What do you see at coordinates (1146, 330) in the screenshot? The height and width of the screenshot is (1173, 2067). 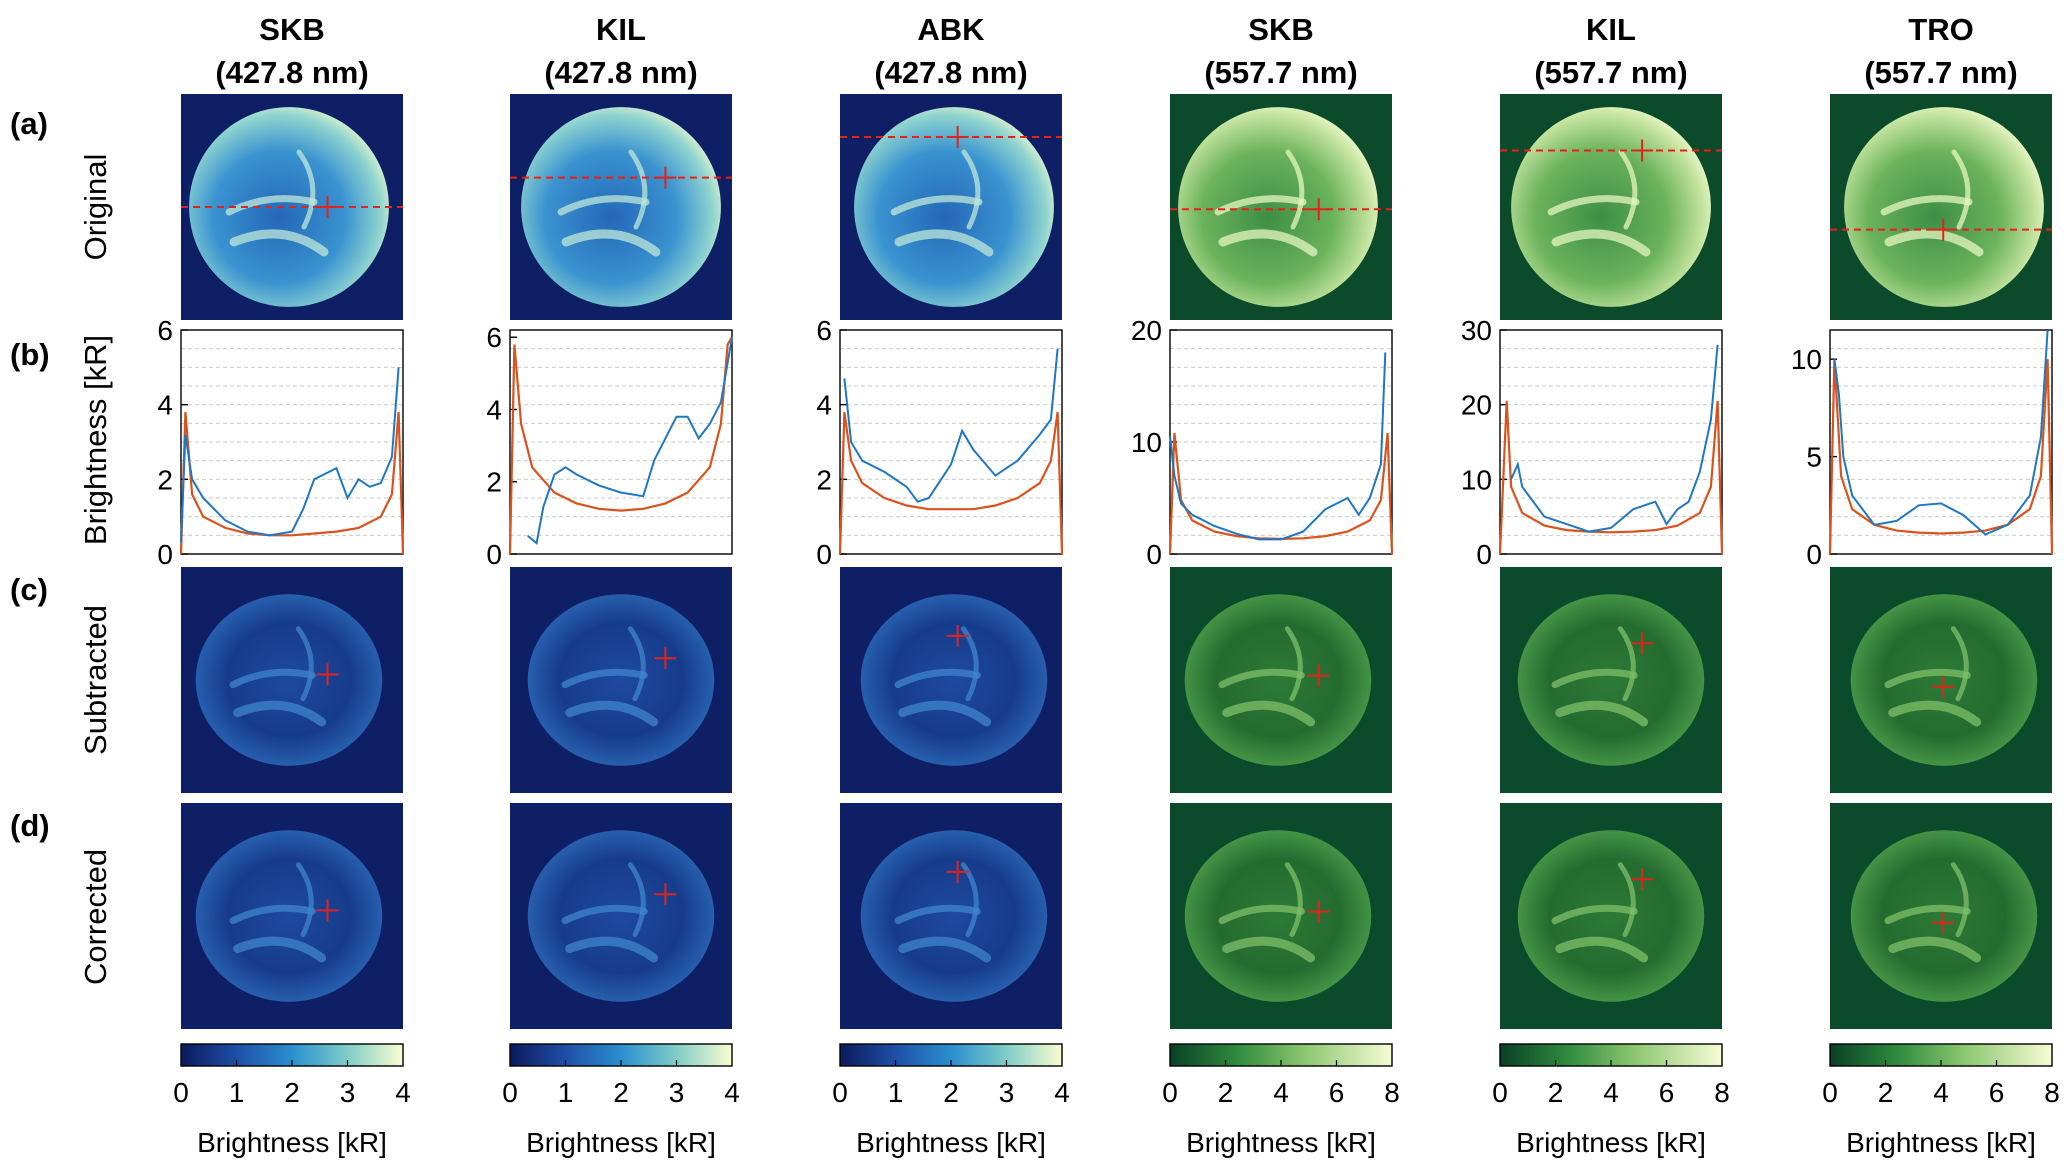 I see `y-tick-label: 20` at bounding box center [1146, 330].